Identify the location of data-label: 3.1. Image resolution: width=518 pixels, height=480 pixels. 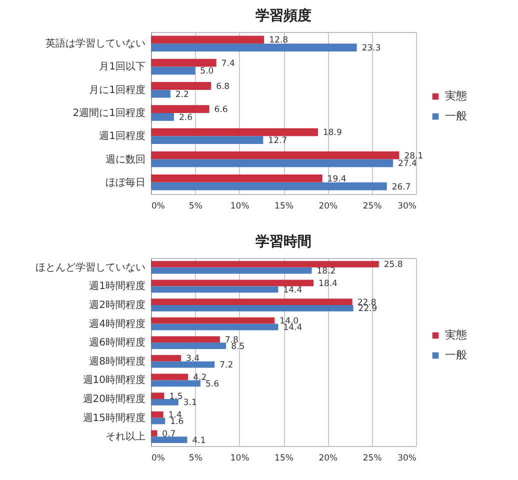
(190, 403).